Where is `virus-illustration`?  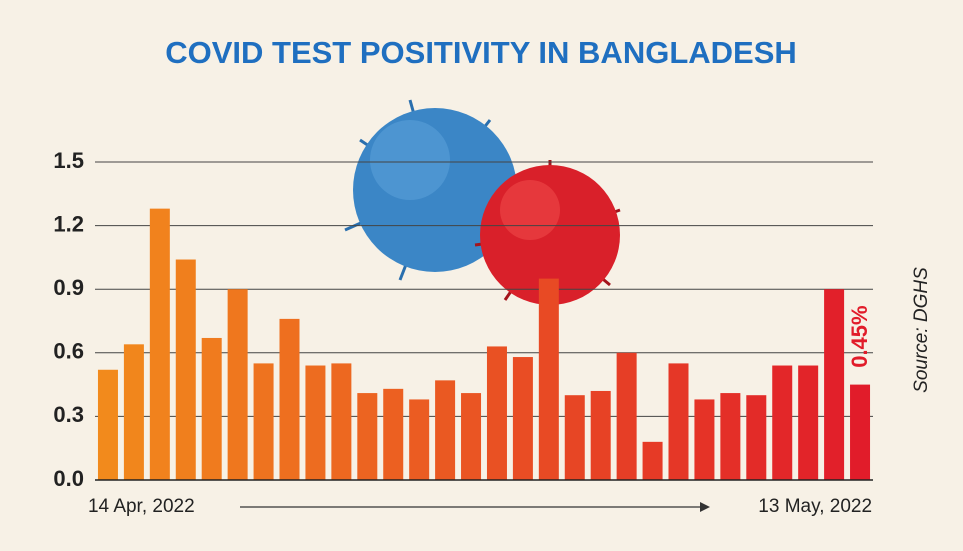 virus-illustration is located at coordinates (482, 202).